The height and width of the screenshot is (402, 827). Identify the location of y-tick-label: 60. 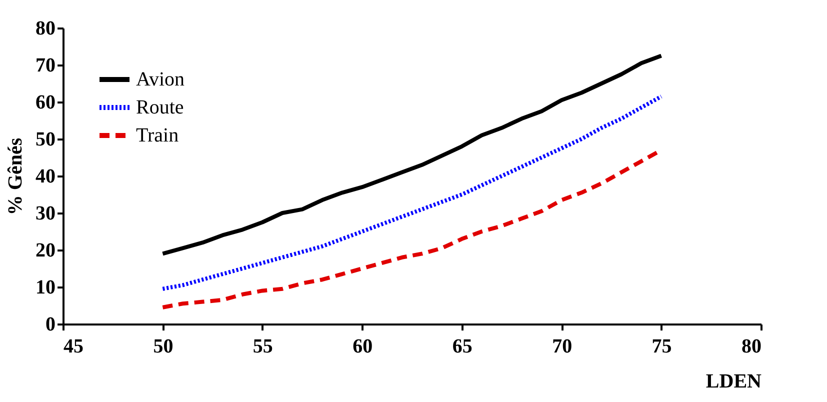
(46, 103).